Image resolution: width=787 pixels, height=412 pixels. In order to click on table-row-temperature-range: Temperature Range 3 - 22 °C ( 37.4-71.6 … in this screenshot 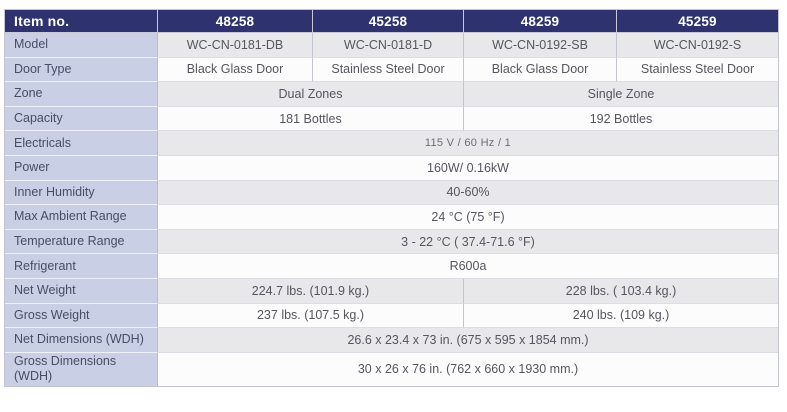, I will do `click(391, 242)`.